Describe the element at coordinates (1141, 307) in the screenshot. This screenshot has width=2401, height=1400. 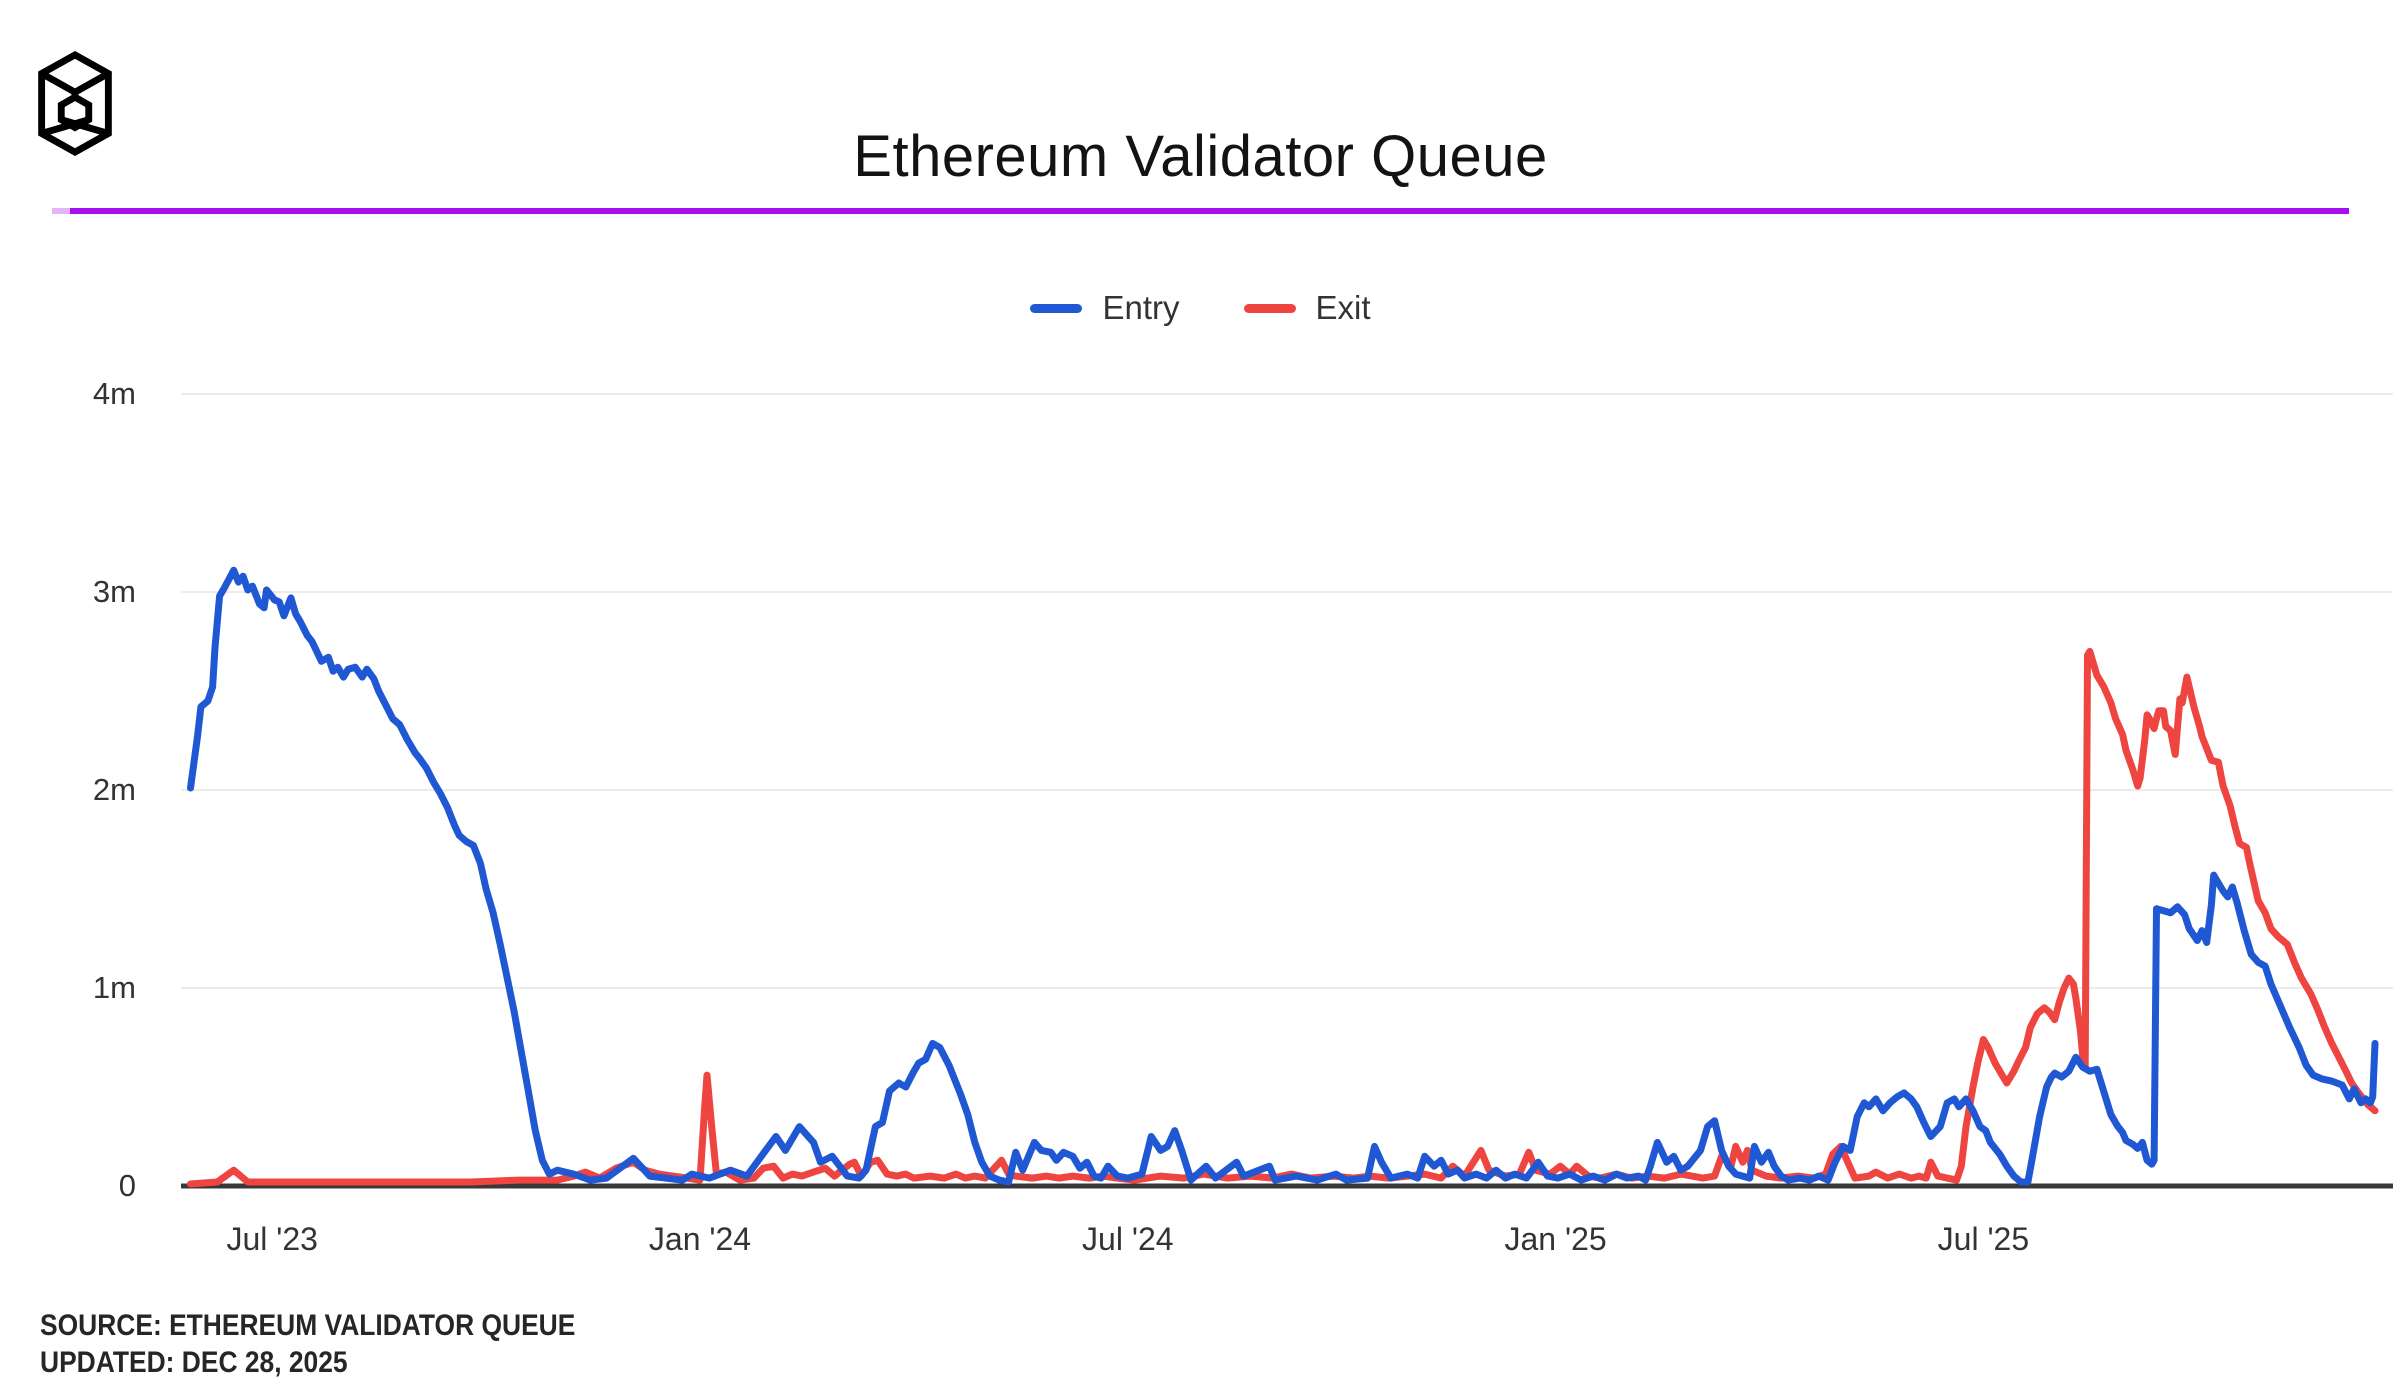
I see `legend-entry-label: Entry` at that location.